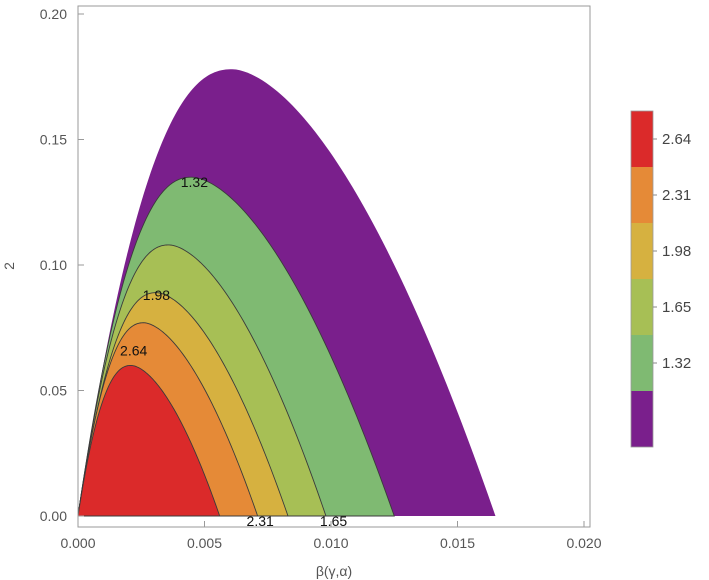 The image size is (709, 580). I want to click on x-tick-label: 0.015, so click(457, 543).